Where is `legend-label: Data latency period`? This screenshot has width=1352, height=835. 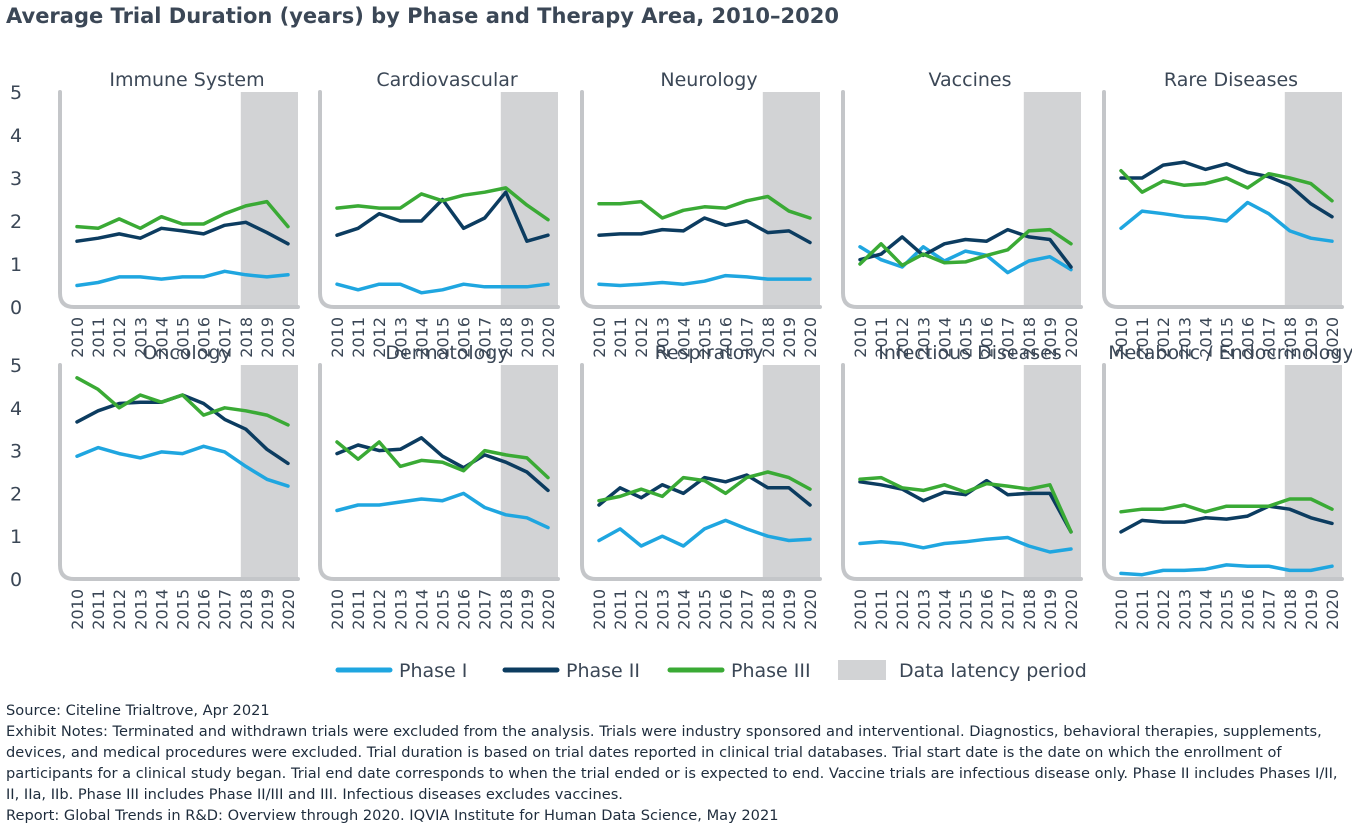
legend-label: Data latency period is located at coordinates (993, 671).